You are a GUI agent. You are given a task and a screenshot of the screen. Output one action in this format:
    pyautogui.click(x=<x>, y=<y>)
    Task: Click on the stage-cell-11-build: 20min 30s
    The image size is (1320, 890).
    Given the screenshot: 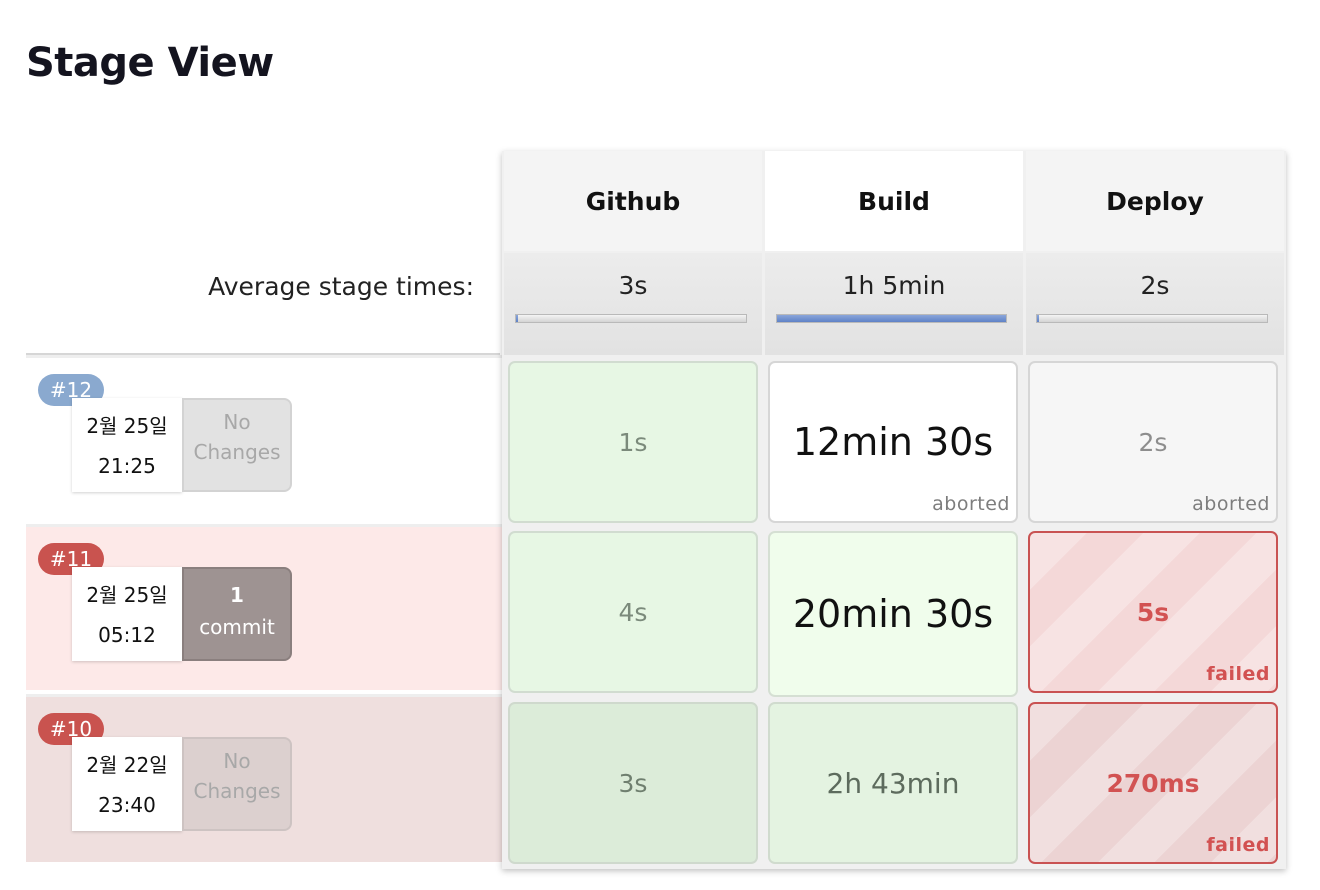 What is the action you would take?
    pyautogui.click(x=893, y=614)
    